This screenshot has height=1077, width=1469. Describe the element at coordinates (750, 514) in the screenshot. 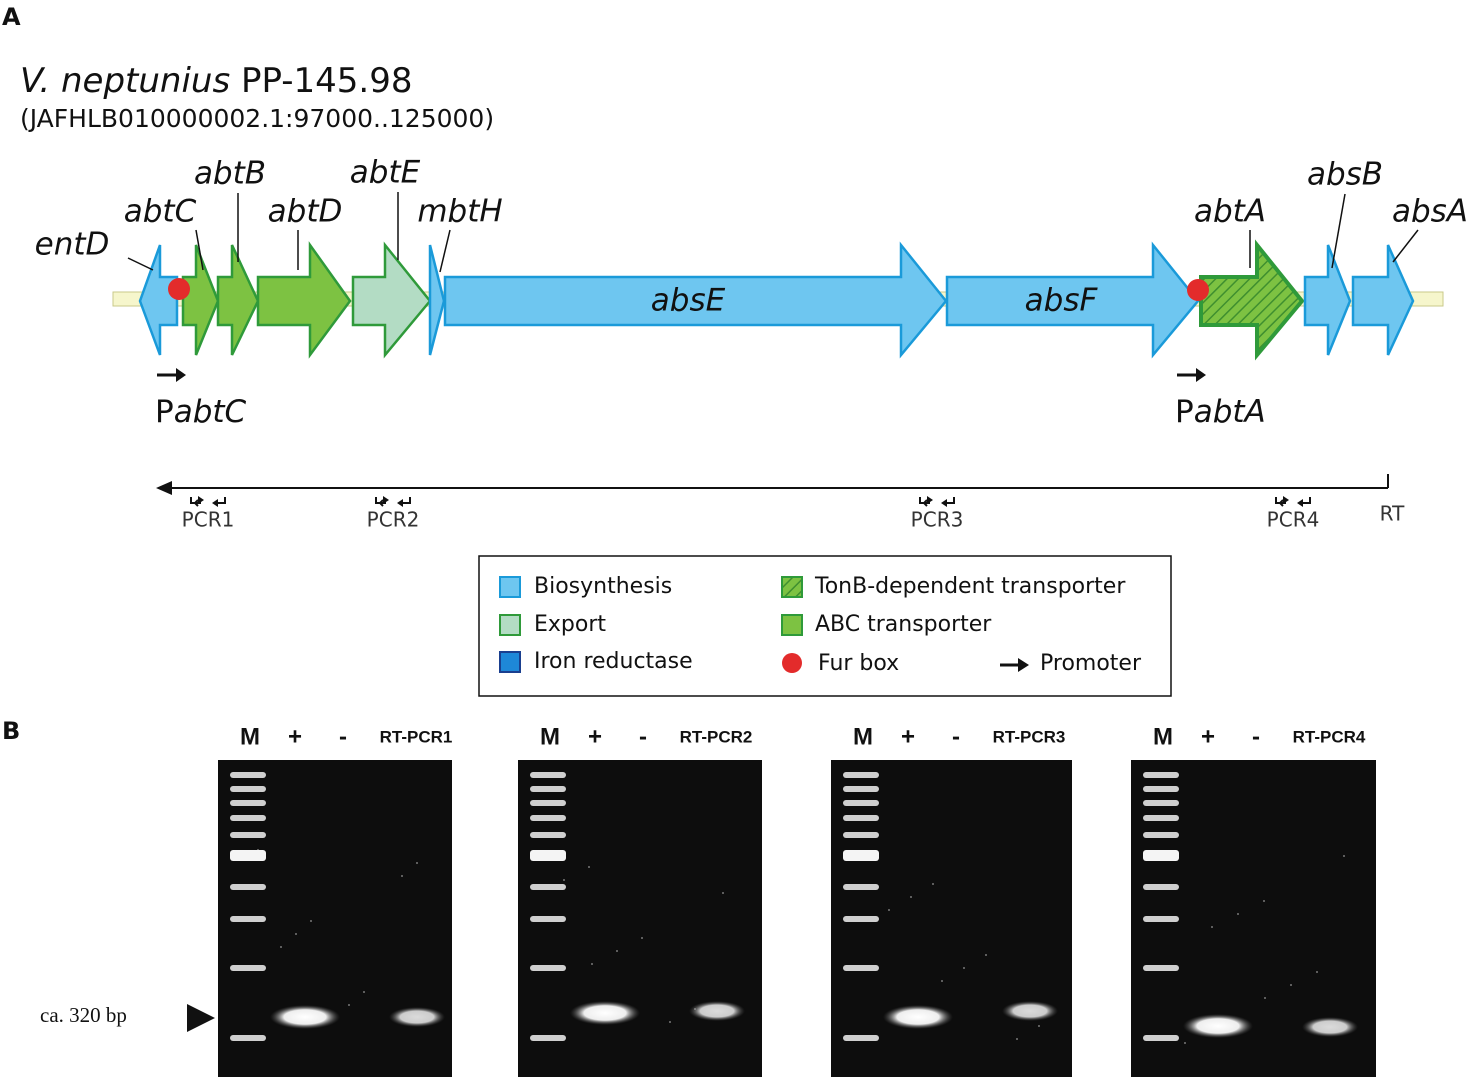

I see `pcr-primers: PCR1 PCR2 PCR3 PCR4` at that location.